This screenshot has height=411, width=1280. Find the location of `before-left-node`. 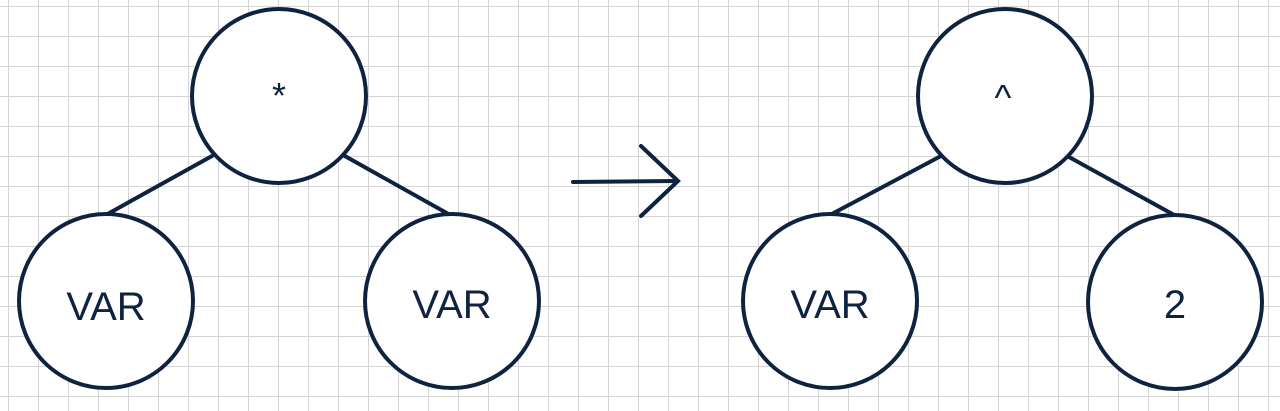

before-left-node is located at coordinates (106, 301).